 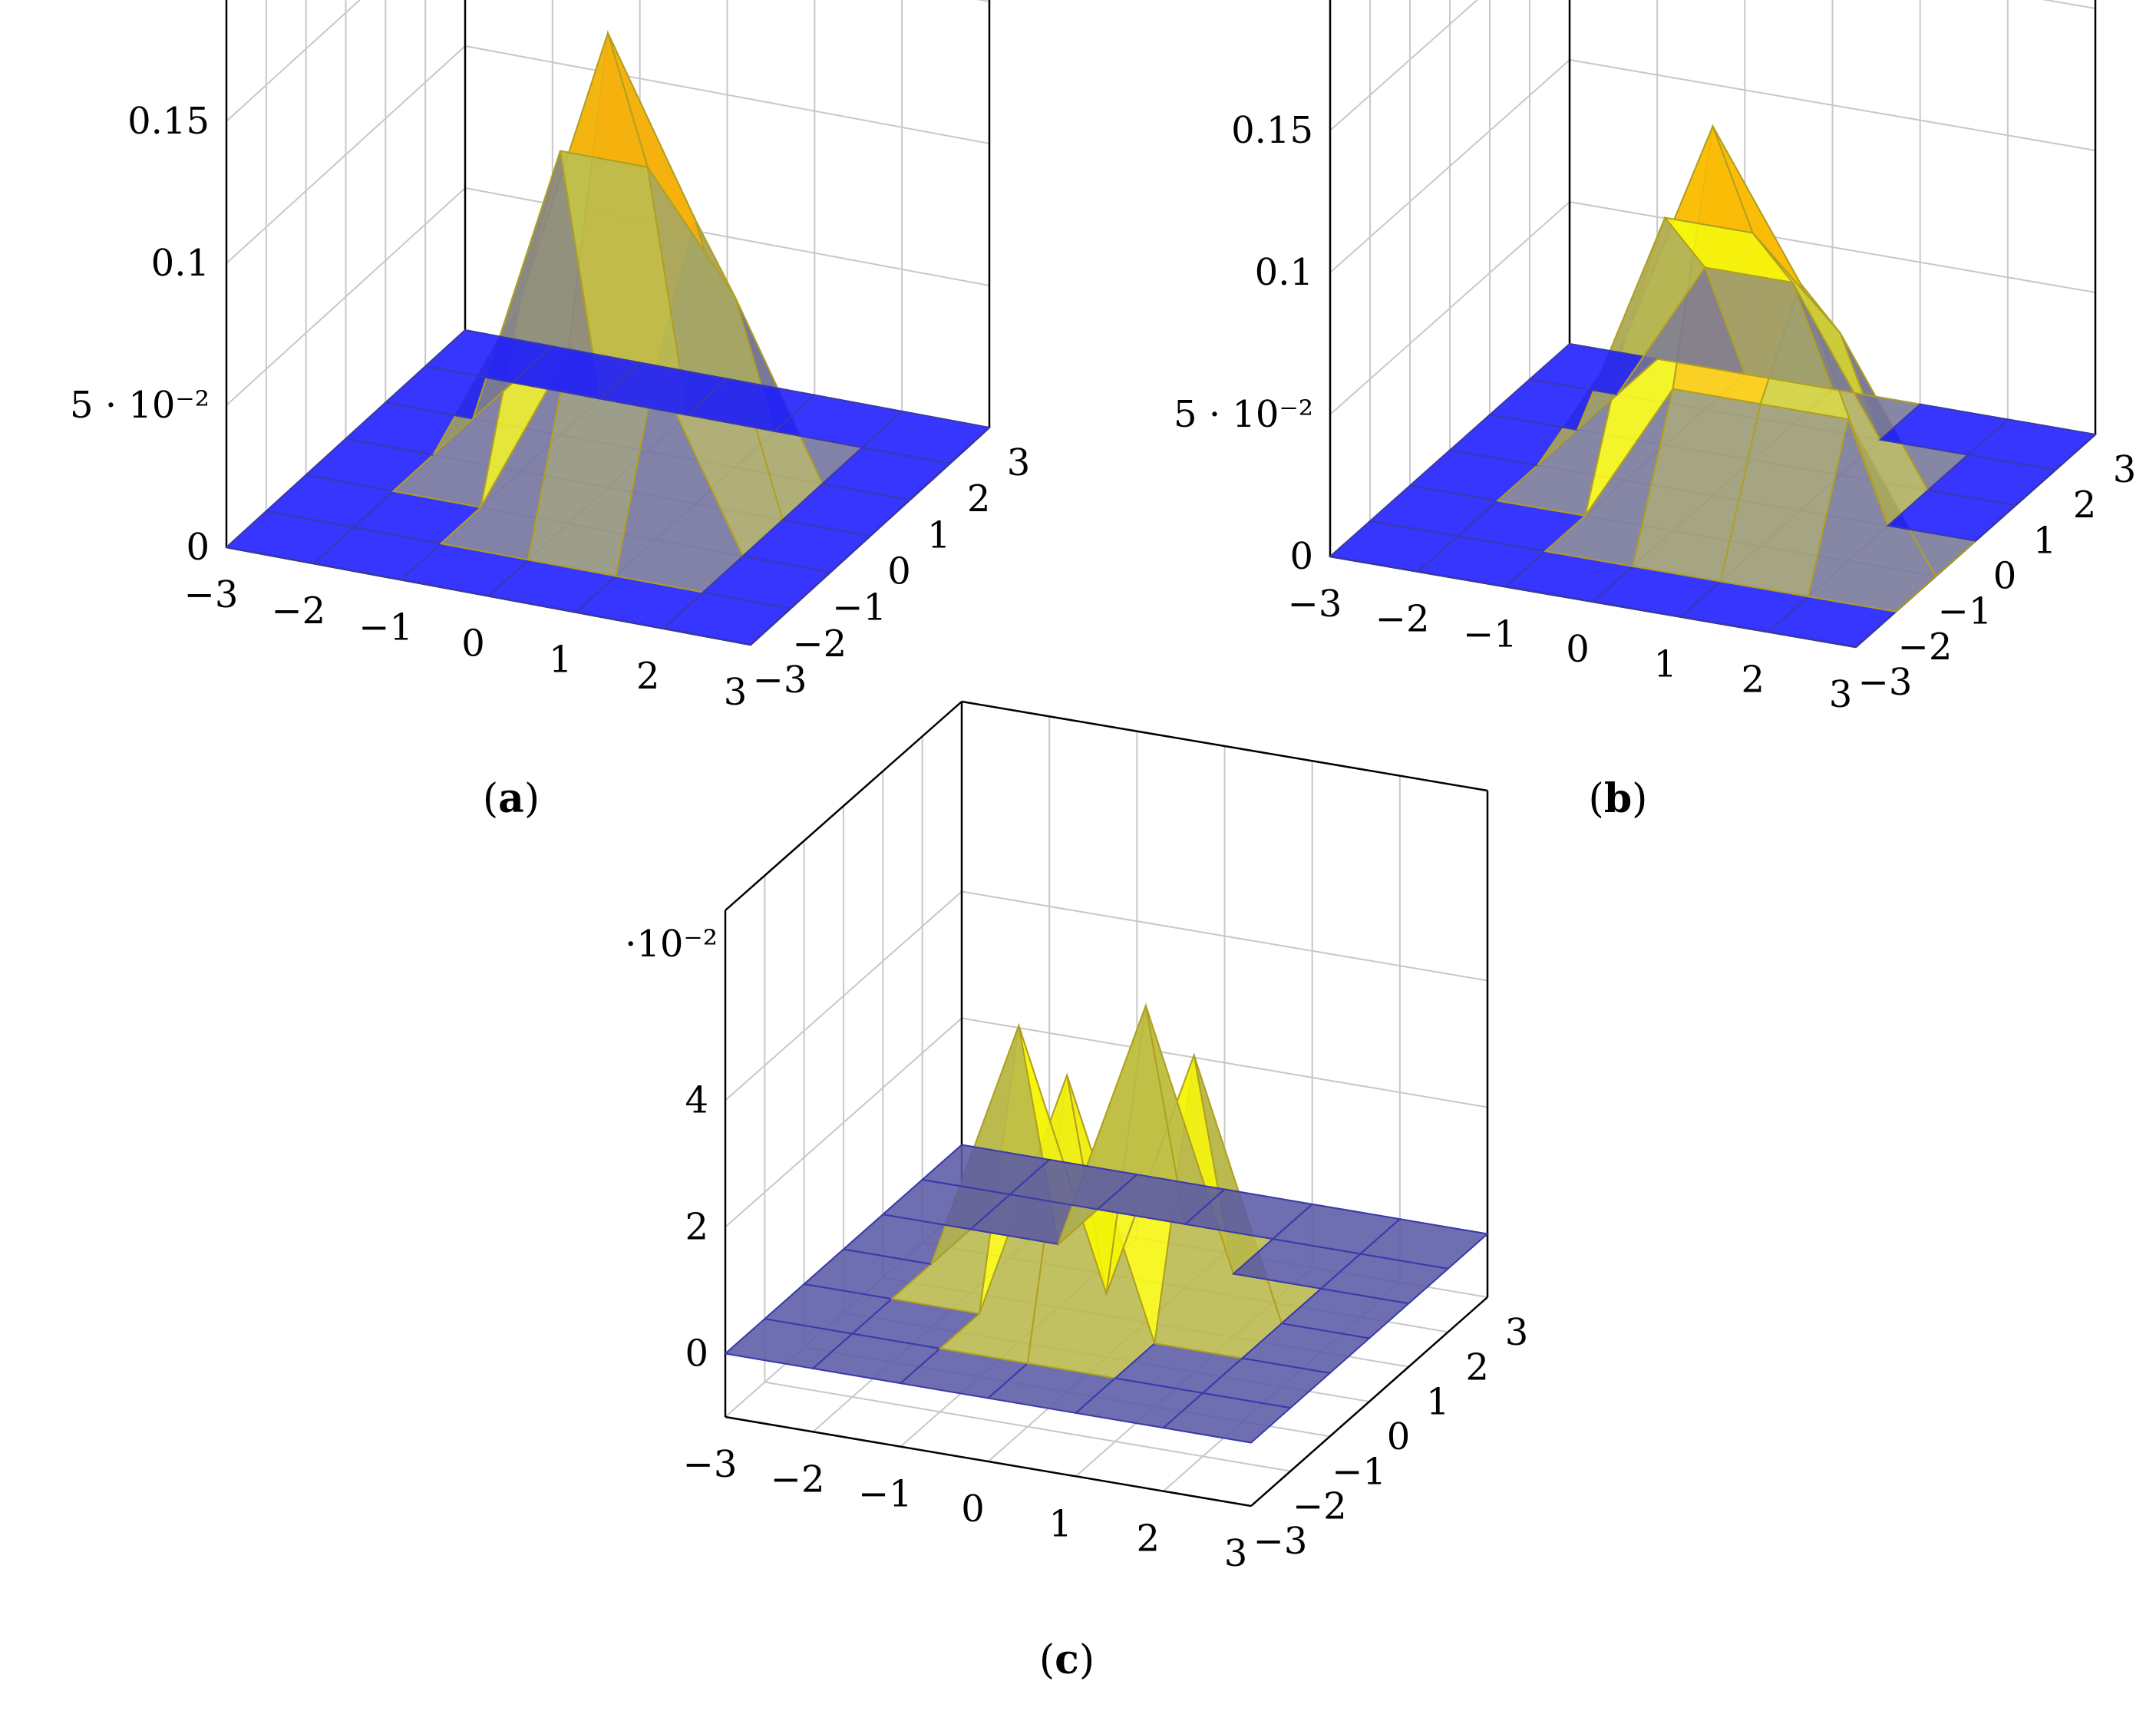 I want to click on caption-c-letter: c, so click(x=1067, y=1659).